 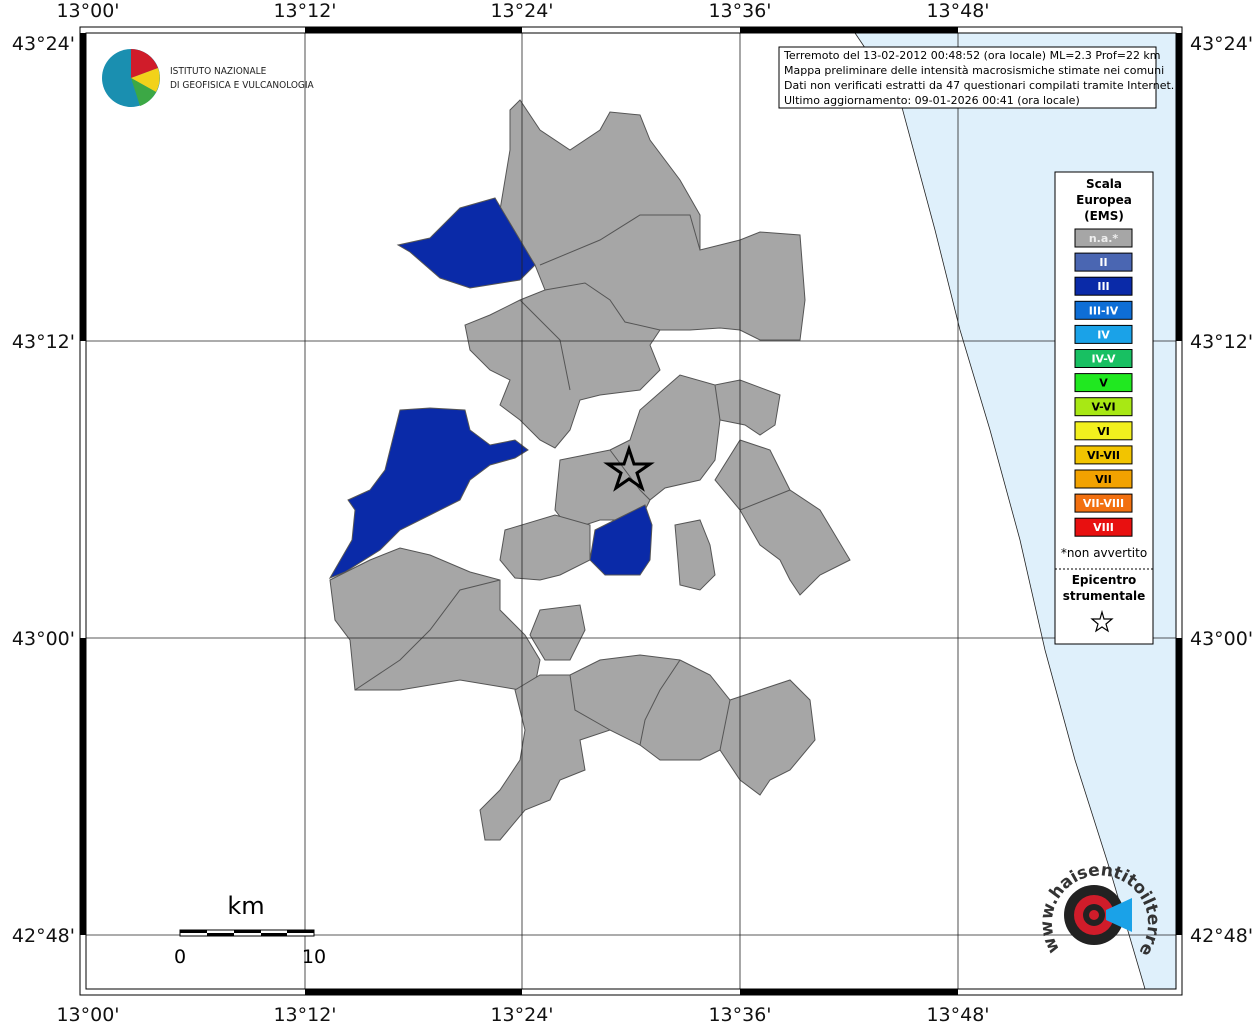 I want to click on legend-label: V, so click(x=1103, y=383).